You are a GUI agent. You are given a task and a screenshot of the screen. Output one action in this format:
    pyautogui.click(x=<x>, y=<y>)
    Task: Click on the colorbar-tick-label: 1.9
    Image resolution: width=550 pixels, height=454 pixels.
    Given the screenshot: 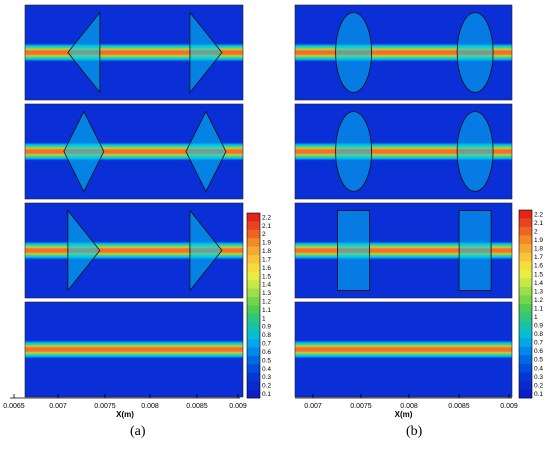 What is the action you would take?
    pyautogui.click(x=266, y=243)
    